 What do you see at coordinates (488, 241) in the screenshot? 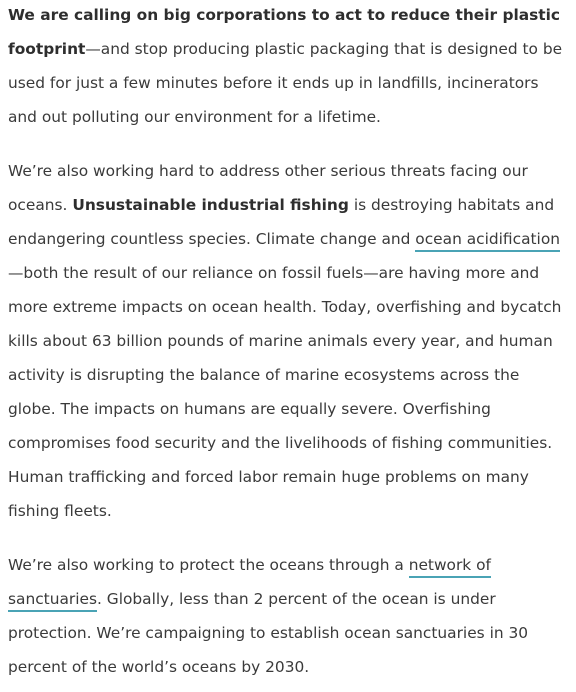
I see `ocean-acidification-link: ocean acidification` at bounding box center [488, 241].